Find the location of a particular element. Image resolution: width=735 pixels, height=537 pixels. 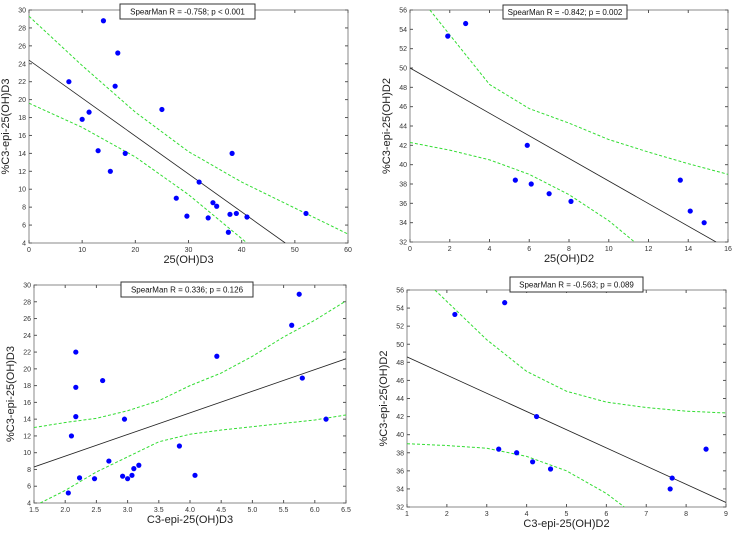

stats-annotation: SpearMan R = -0.563; p = 0.089 is located at coordinates (576, 285).